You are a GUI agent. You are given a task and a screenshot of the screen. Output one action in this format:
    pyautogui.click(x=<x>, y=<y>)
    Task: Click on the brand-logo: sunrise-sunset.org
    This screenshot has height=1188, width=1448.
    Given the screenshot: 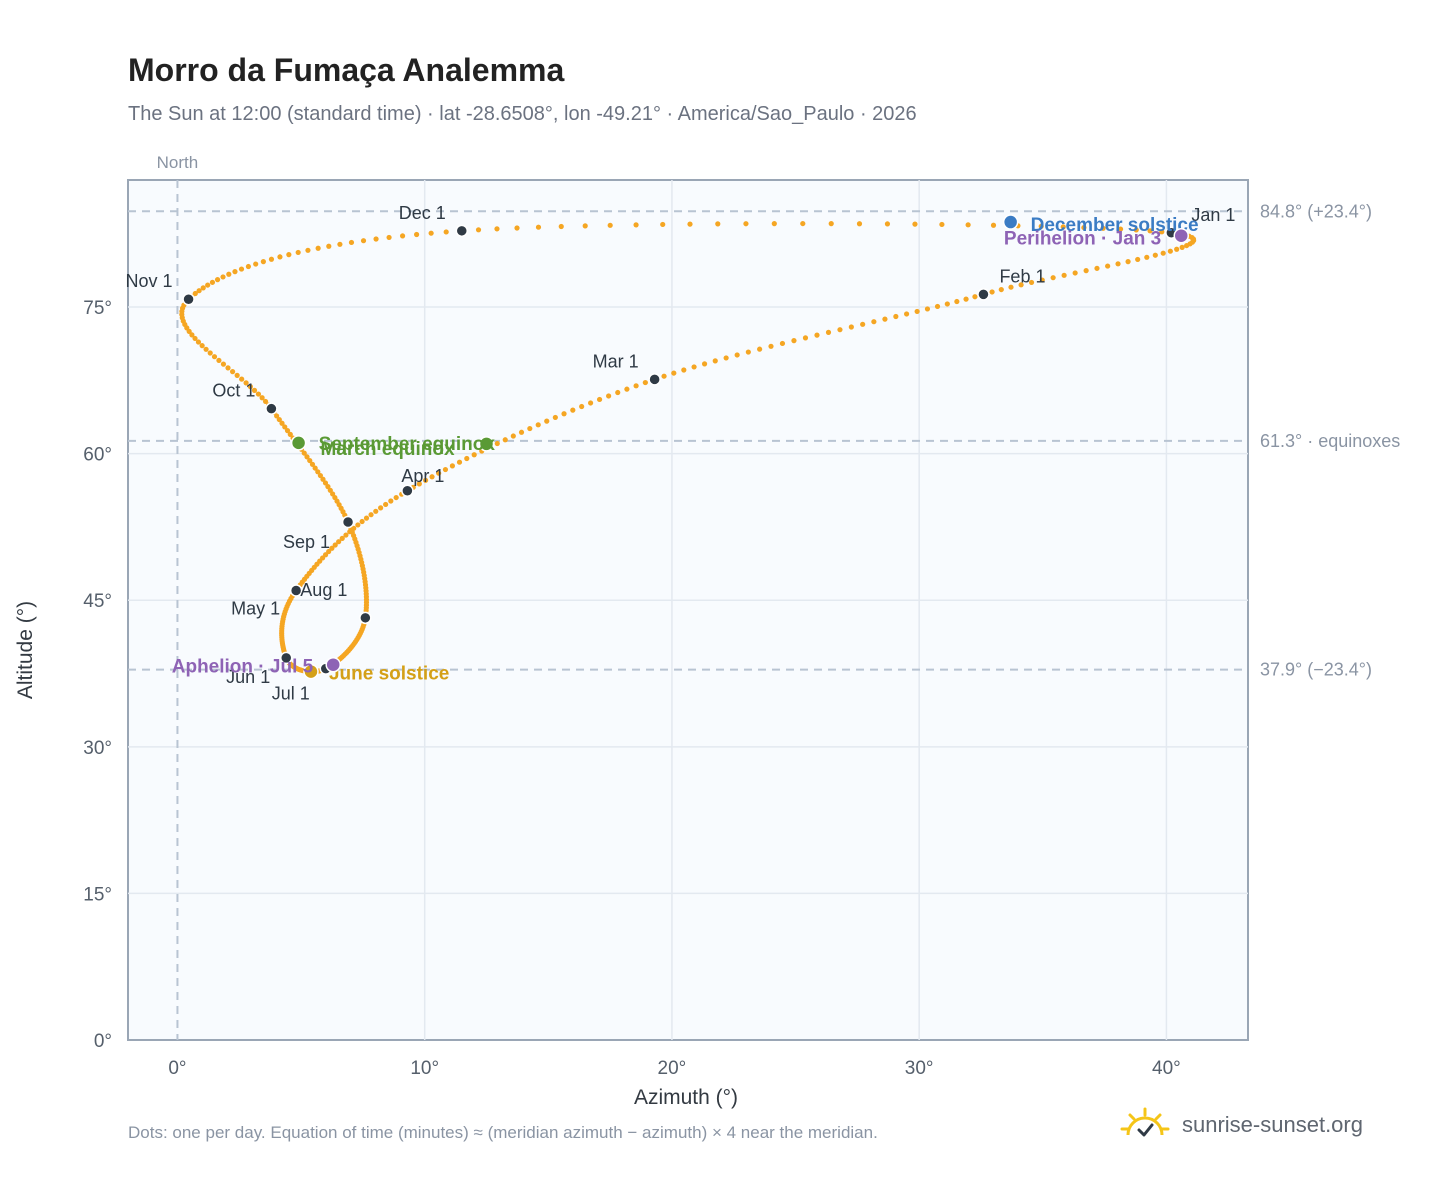 What is the action you would take?
    pyautogui.click(x=1241, y=1125)
    